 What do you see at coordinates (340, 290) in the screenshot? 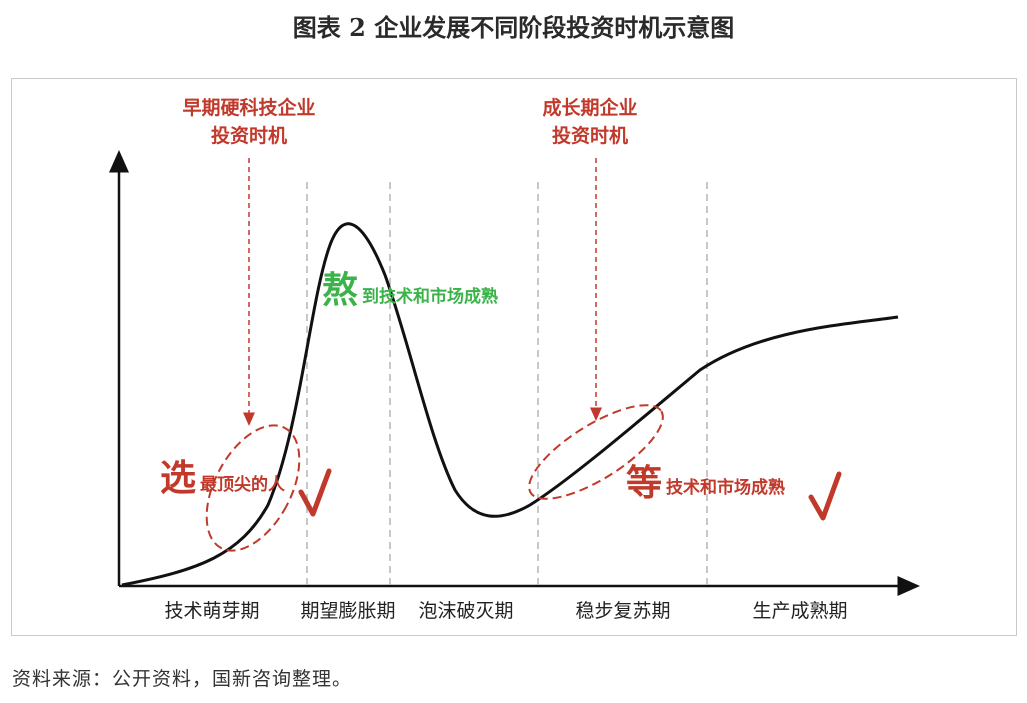
I see `endure-big-char: 熬` at bounding box center [340, 290].